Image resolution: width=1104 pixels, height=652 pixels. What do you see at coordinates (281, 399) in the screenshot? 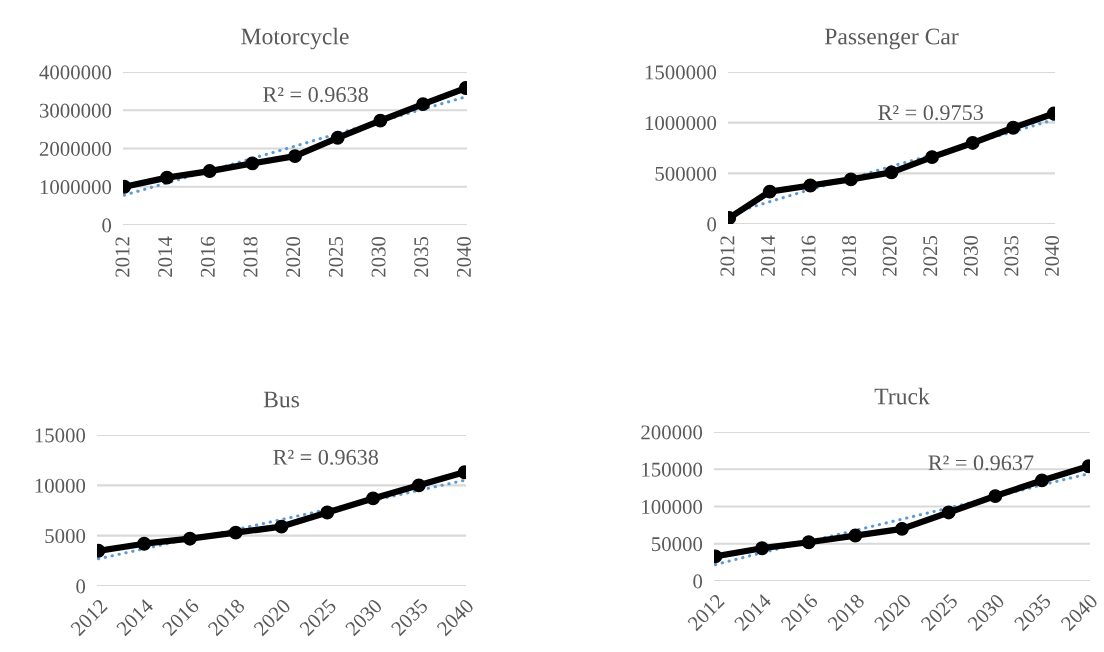
I see `chart-title: Bus` at bounding box center [281, 399].